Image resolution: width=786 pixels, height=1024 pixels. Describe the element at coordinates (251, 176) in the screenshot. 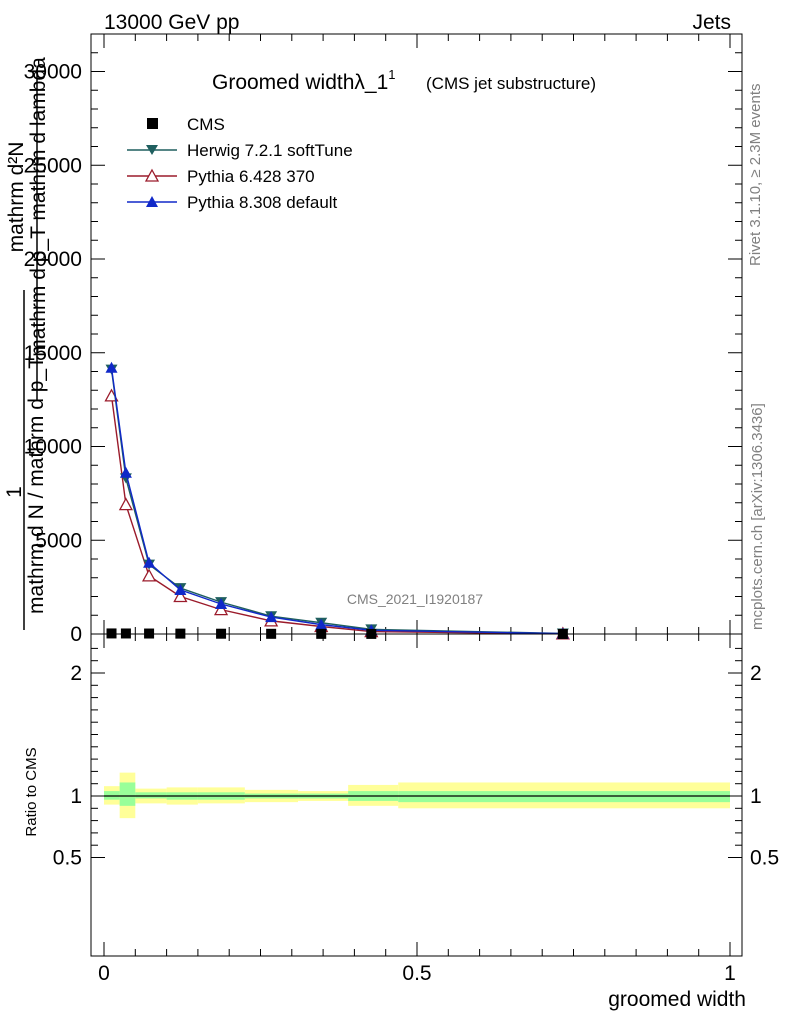

I see `legend-label-pythia6: Pythia 6.428 370` at that location.